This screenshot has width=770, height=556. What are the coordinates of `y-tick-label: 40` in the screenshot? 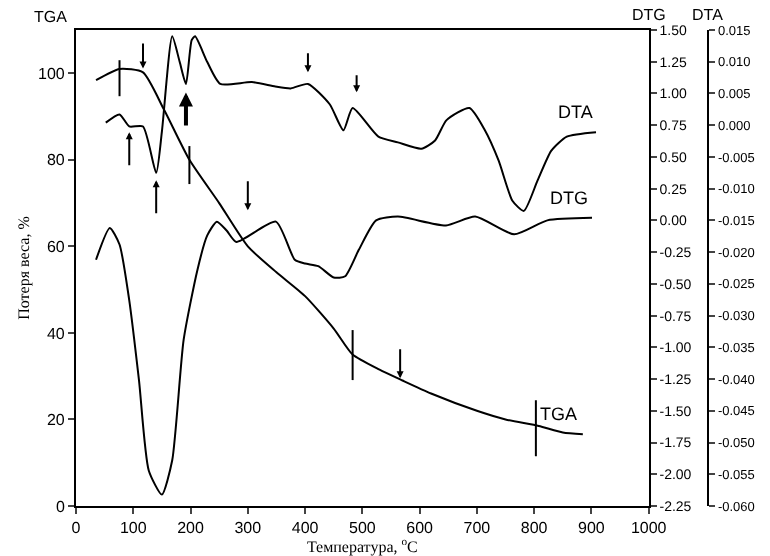 It's located at (56, 333).